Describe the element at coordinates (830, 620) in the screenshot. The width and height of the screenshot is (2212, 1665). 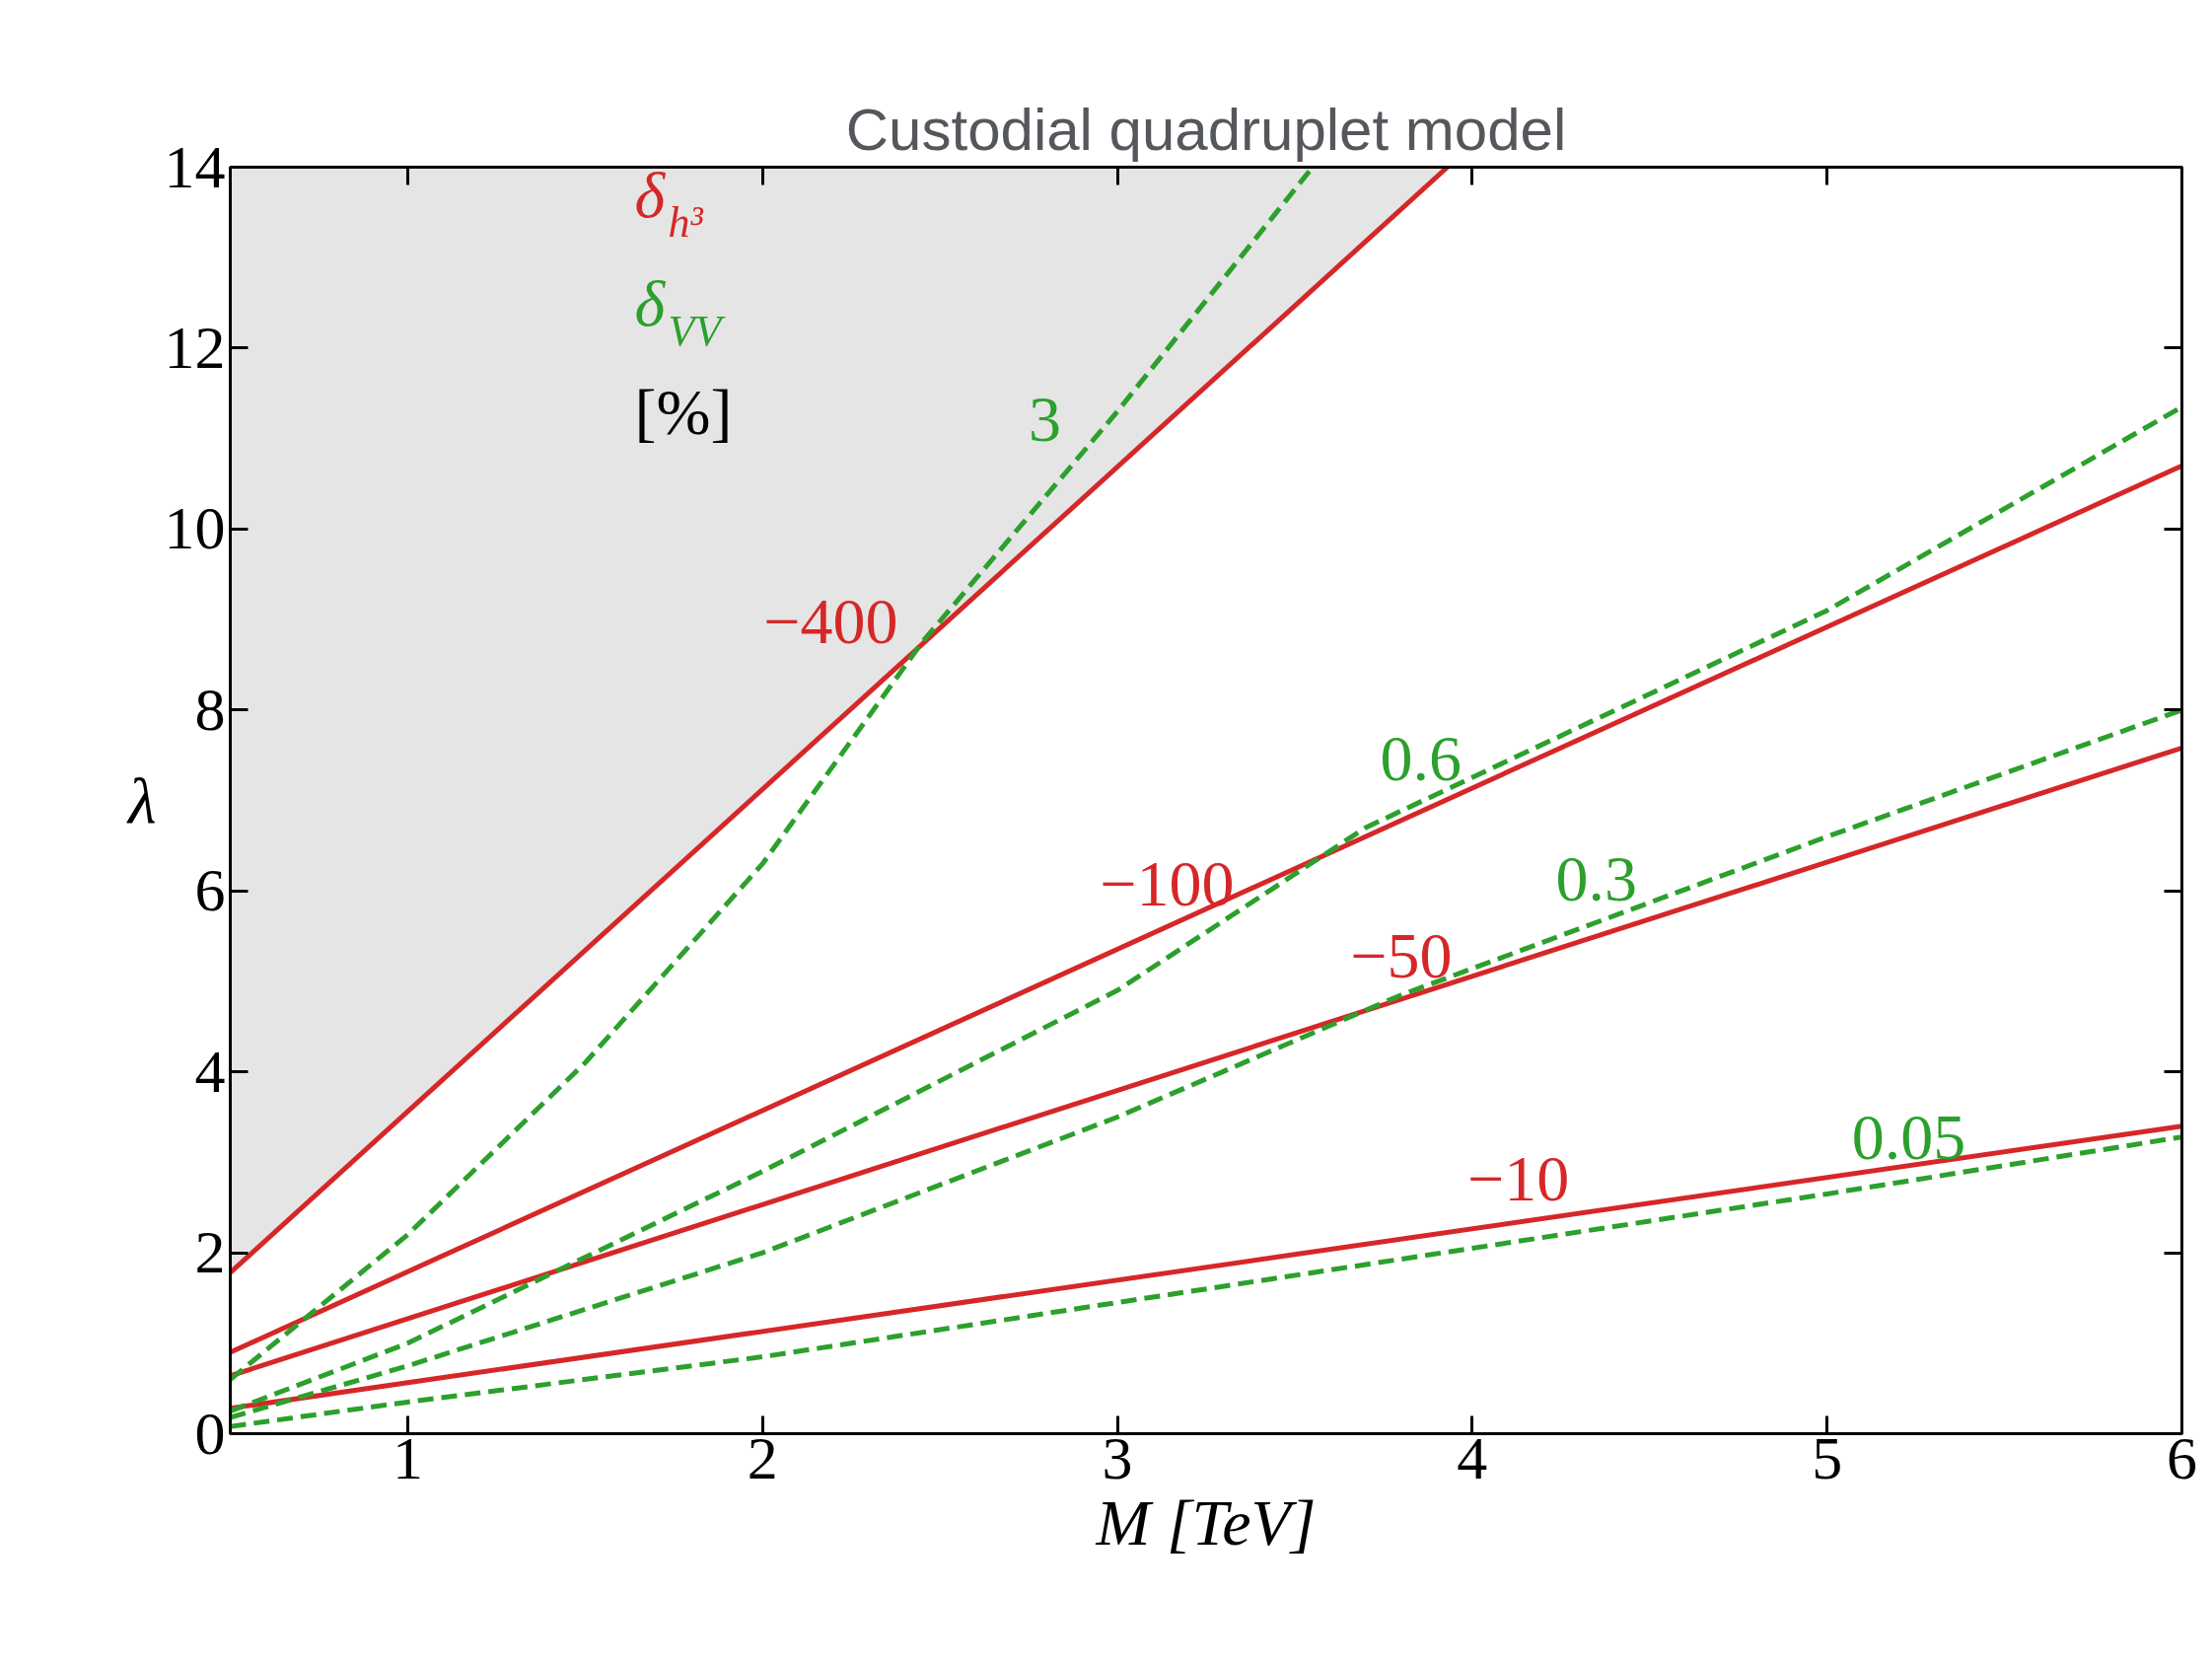
I see `series-label: −400` at that location.